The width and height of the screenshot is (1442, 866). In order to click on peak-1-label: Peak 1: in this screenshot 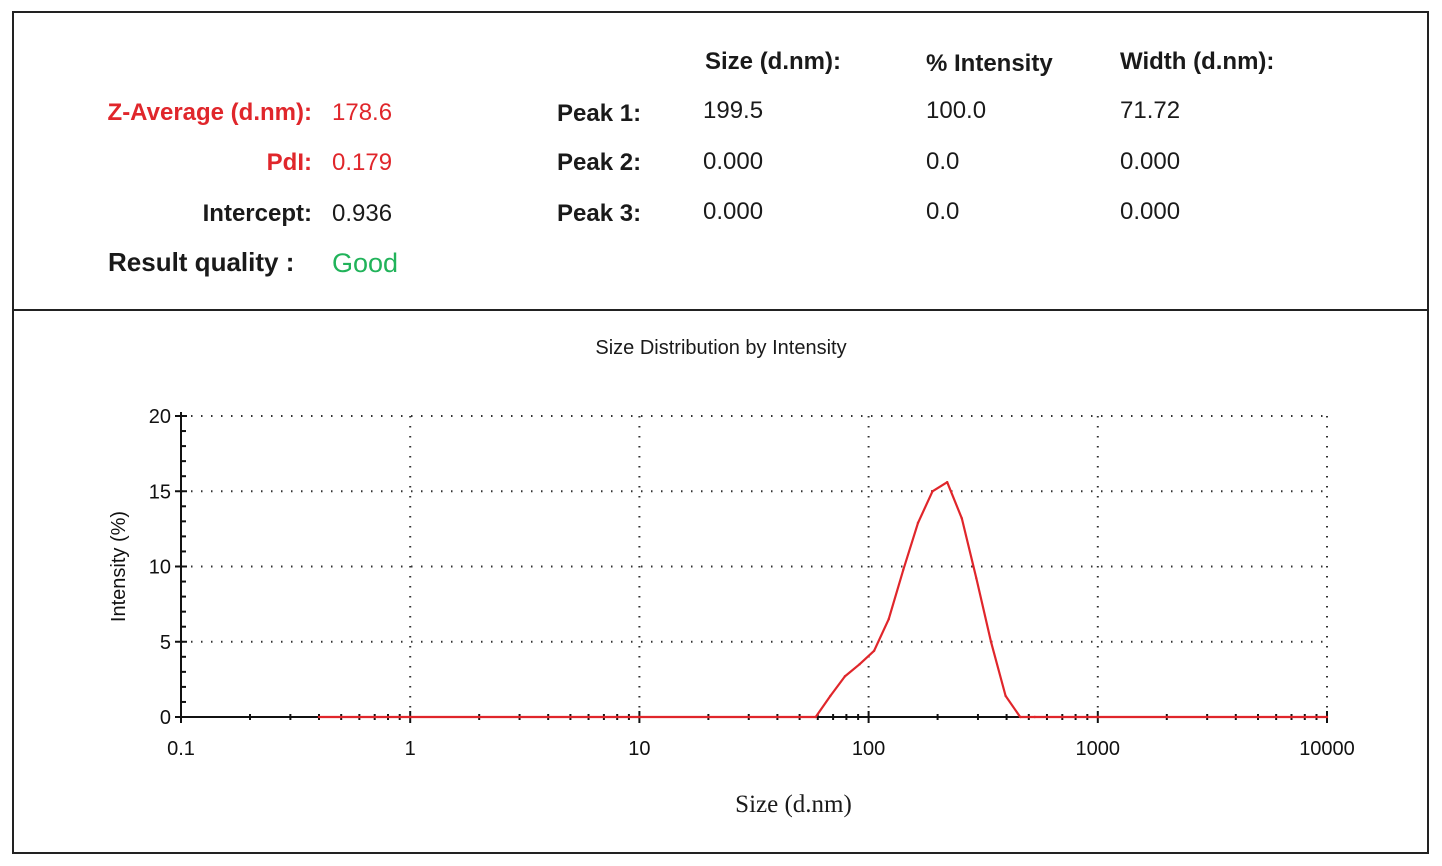, I will do `click(599, 113)`.